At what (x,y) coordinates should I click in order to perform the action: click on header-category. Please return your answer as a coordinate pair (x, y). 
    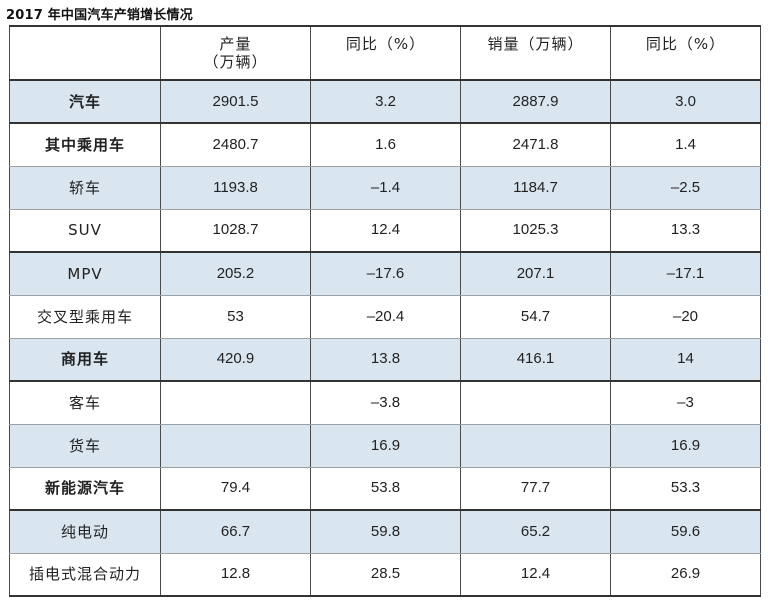
    Looking at the image, I should click on (85, 53).